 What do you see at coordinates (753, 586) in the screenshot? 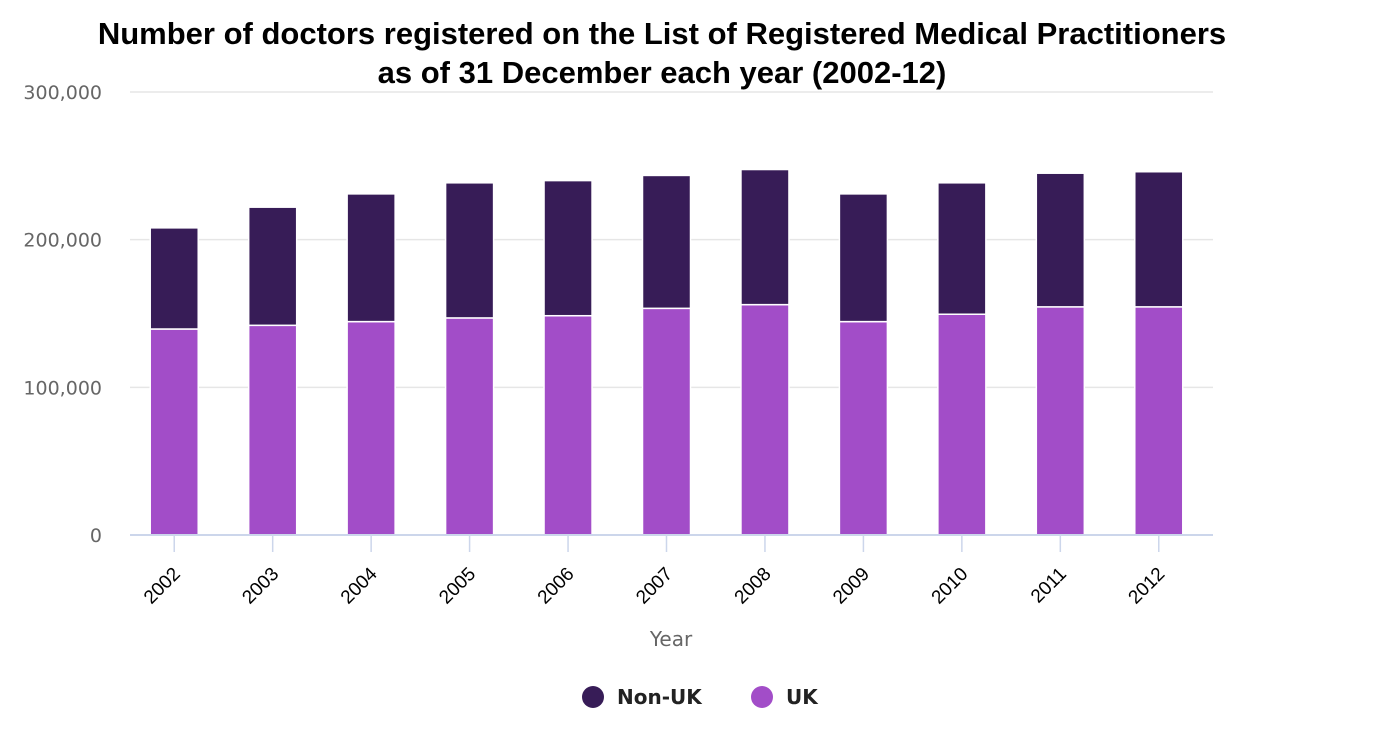
I see `x-tick-label-2008: 2008` at bounding box center [753, 586].